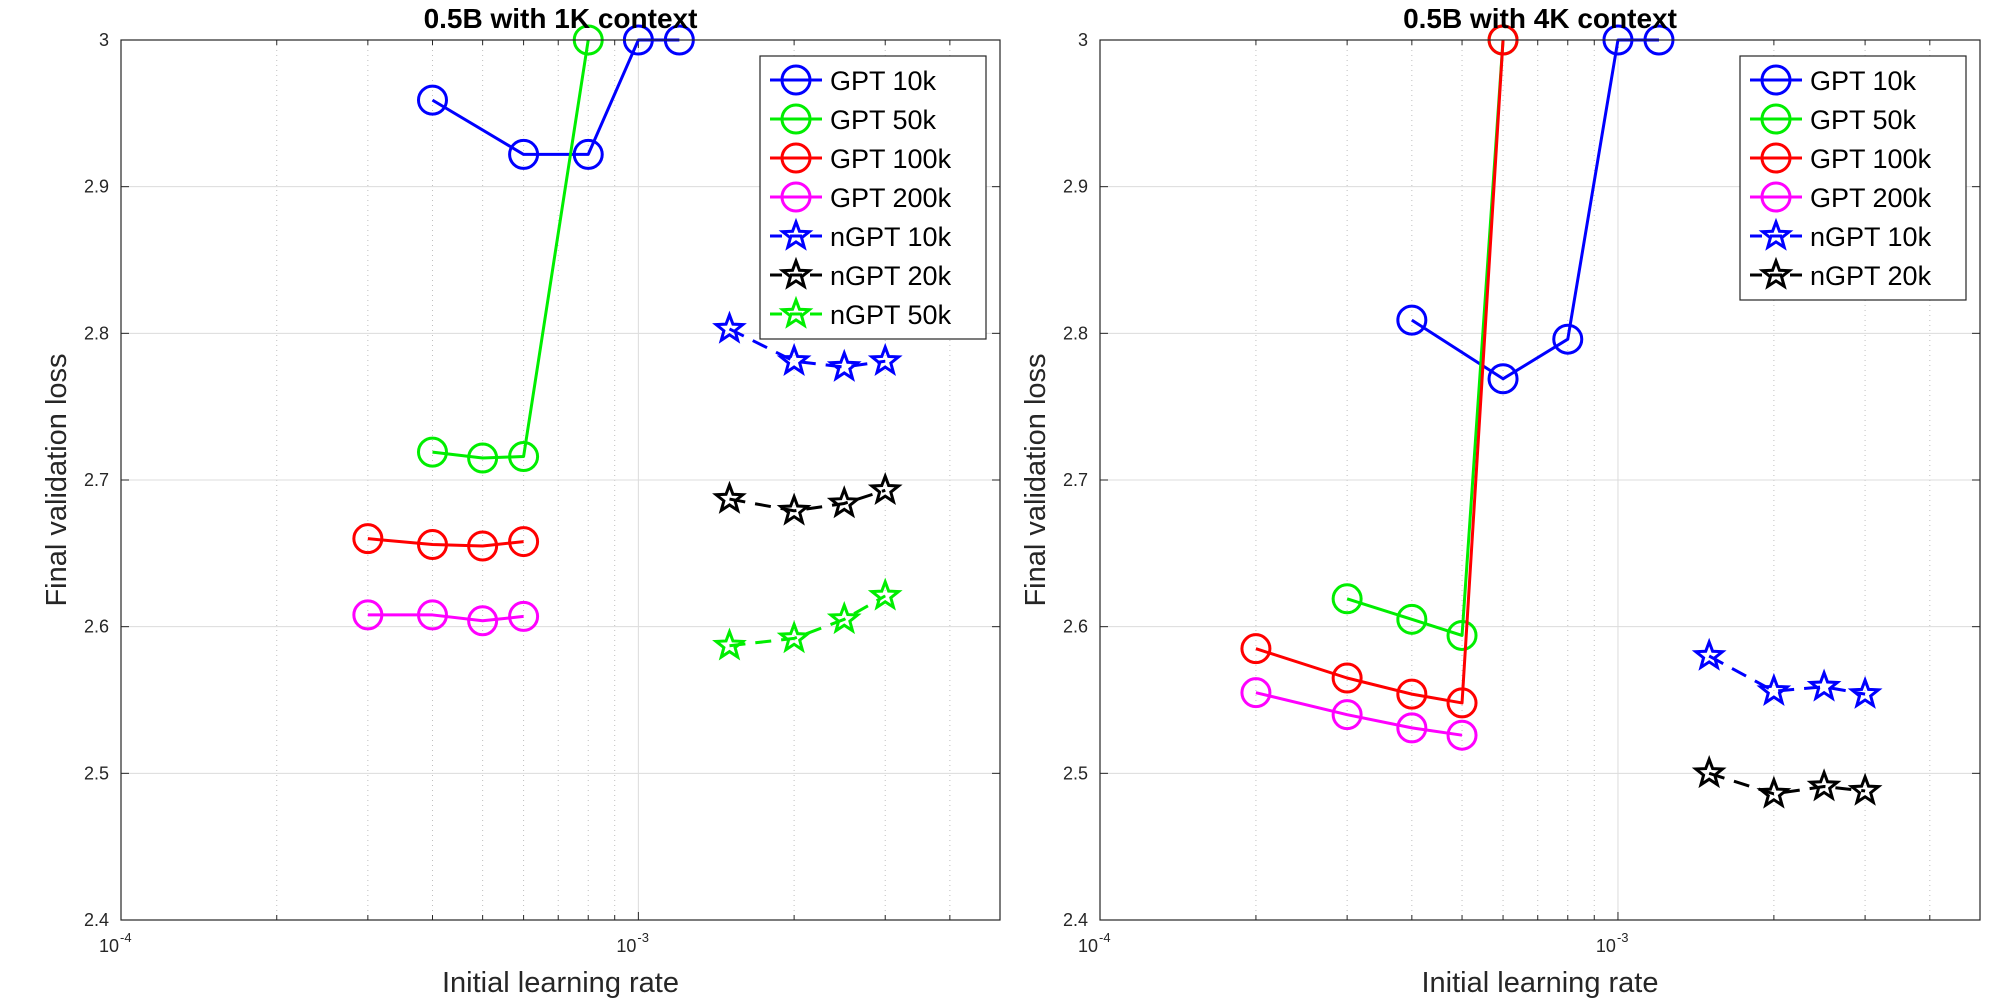 The image size is (2000, 1000). Describe the element at coordinates (891, 315) in the screenshot. I see `legend-label: nGPT 50k` at that location.